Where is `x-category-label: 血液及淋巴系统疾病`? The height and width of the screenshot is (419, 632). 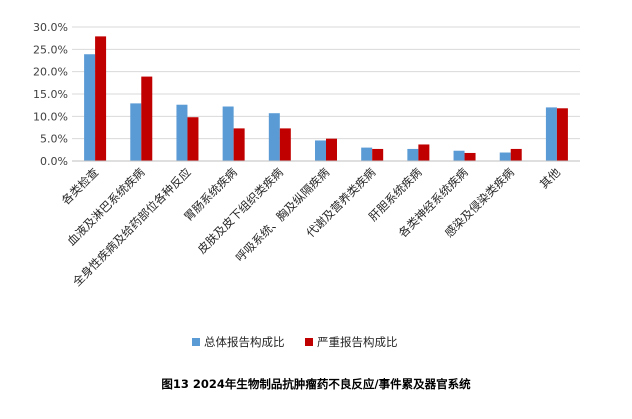 x-category-label: 血液及淋巴系统疾病 is located at coordinates (105, 206).